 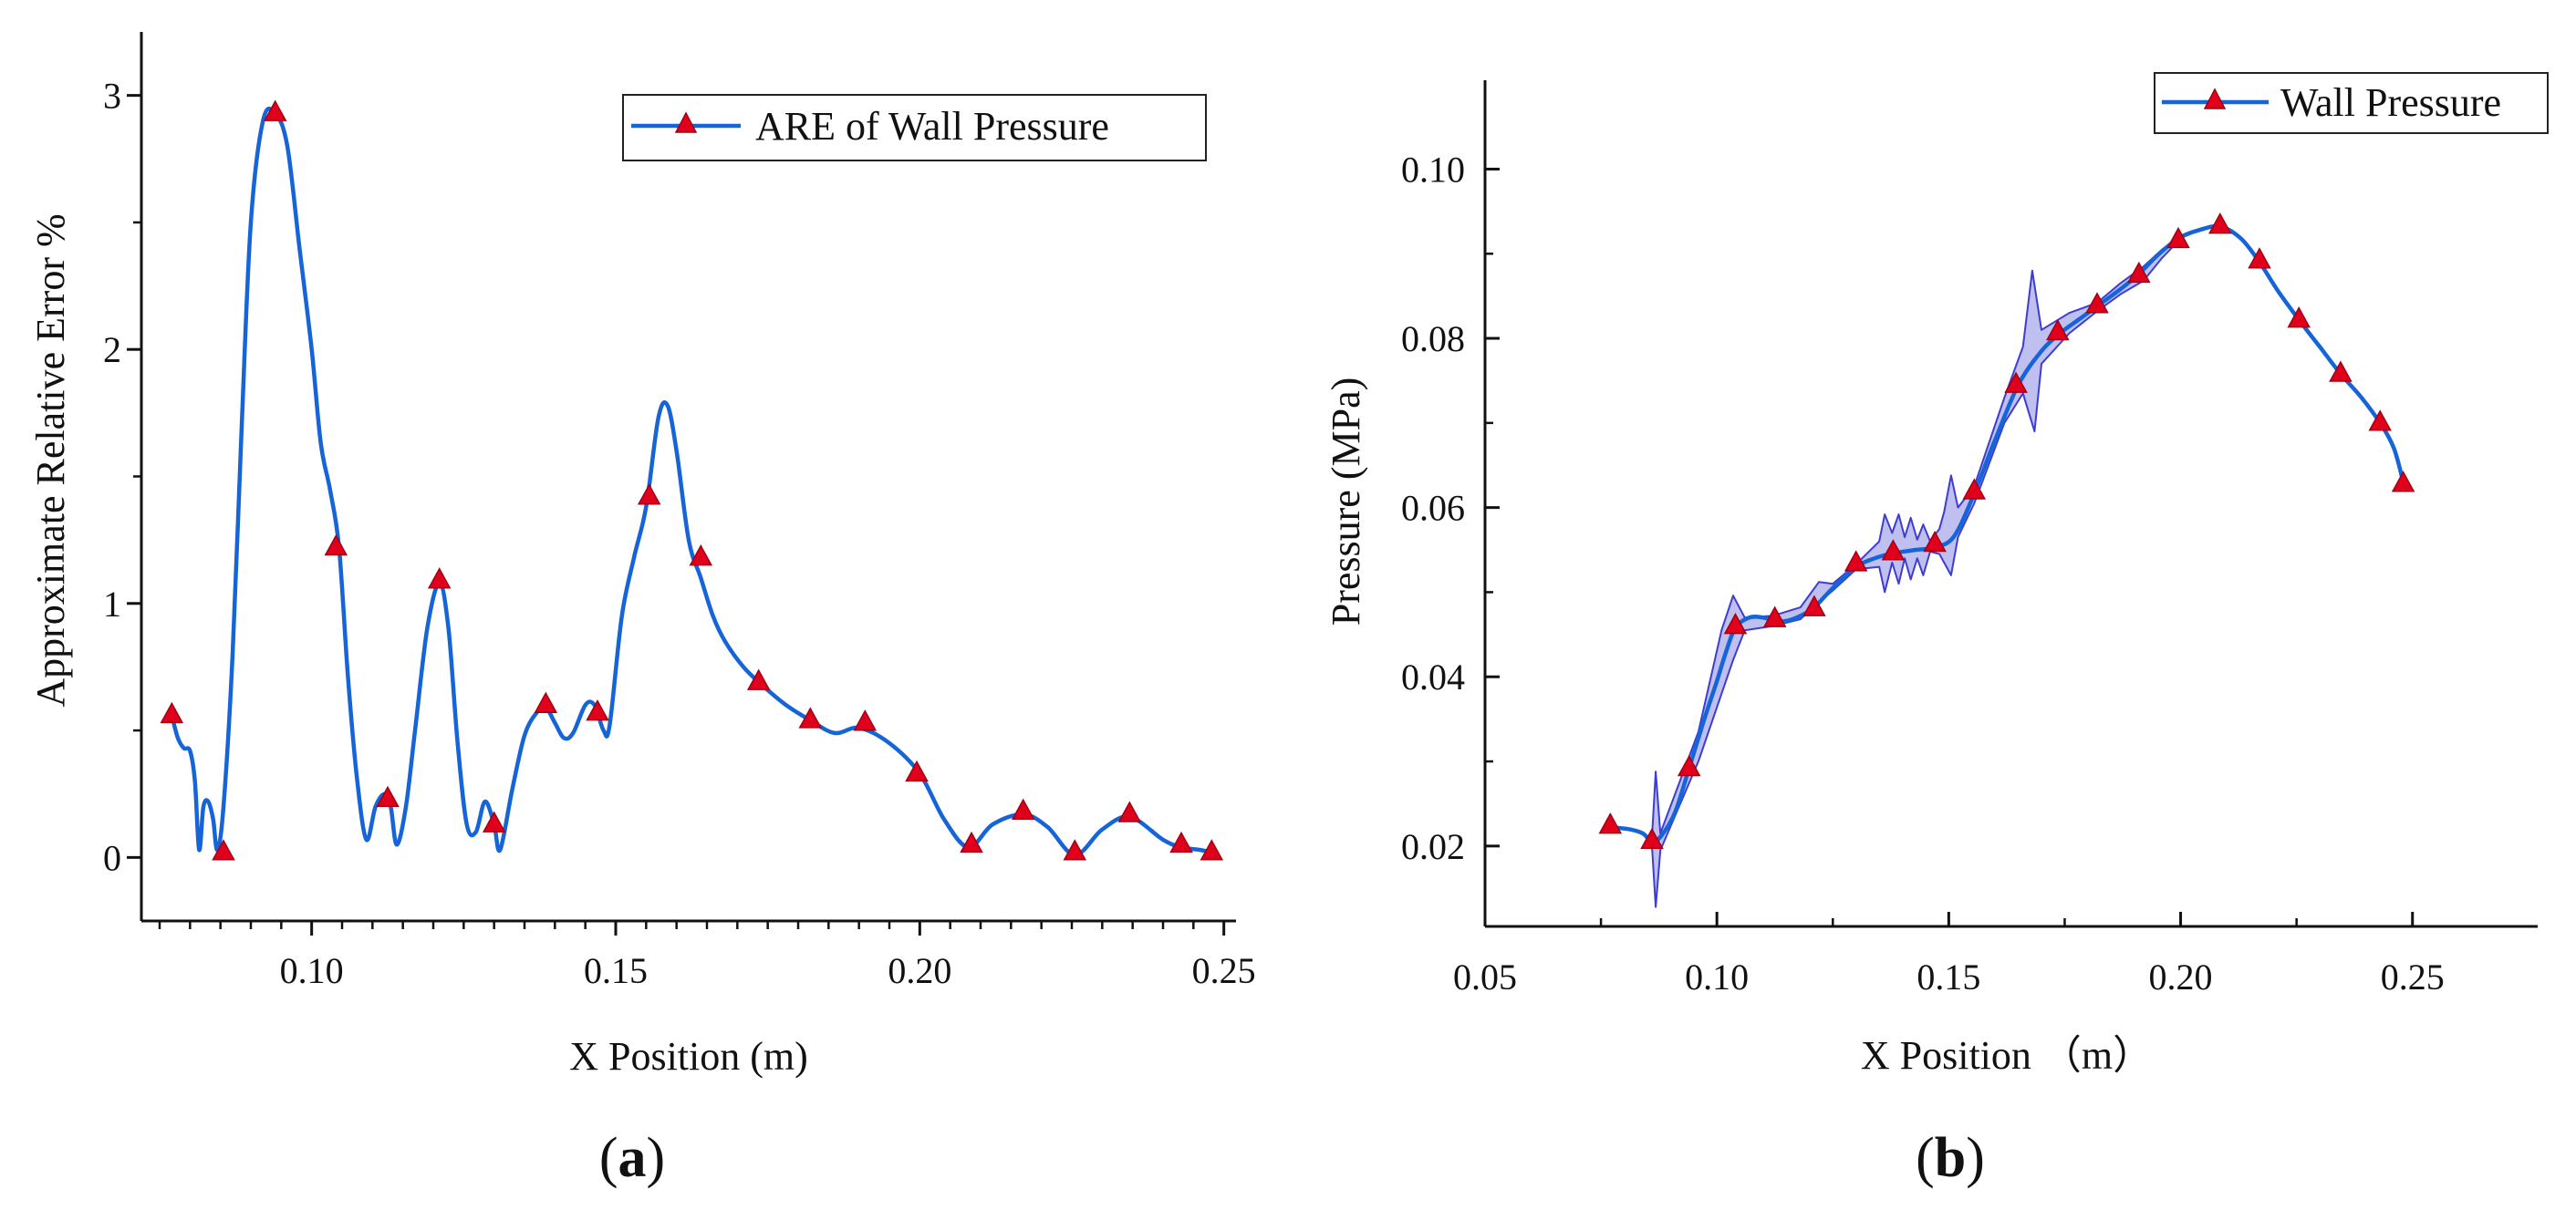 What do you see at coordinates (2390, 102) in the screenshot?
I see `b-legend-label: Wall Pressure` at bounding box center [2390, 102].